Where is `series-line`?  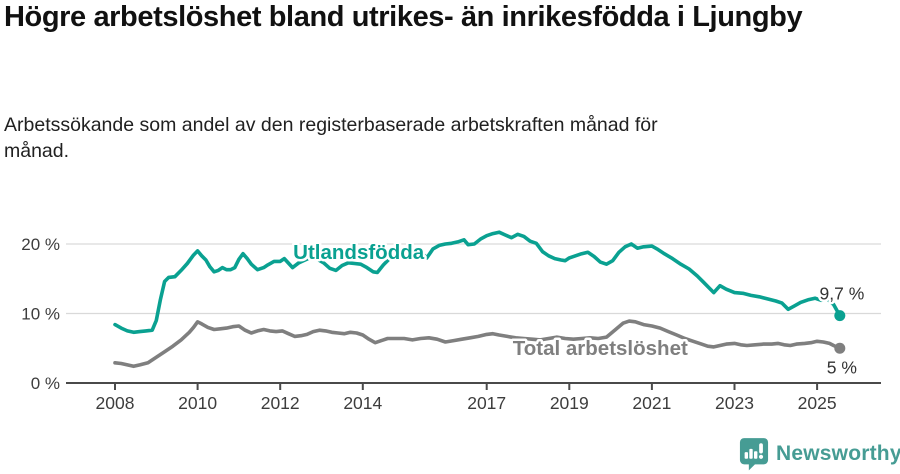
series-line is located at coordinates (477, 344).